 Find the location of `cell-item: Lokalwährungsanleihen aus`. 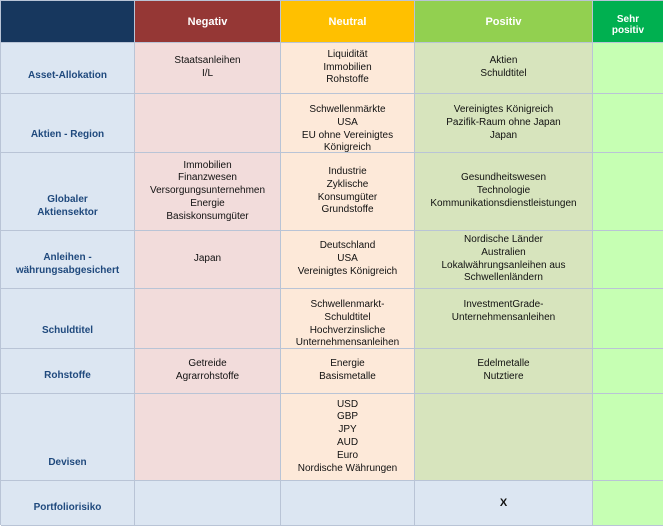

cell-item: Lokalwährungsanleihen aus is located at coordinates (503, 265).